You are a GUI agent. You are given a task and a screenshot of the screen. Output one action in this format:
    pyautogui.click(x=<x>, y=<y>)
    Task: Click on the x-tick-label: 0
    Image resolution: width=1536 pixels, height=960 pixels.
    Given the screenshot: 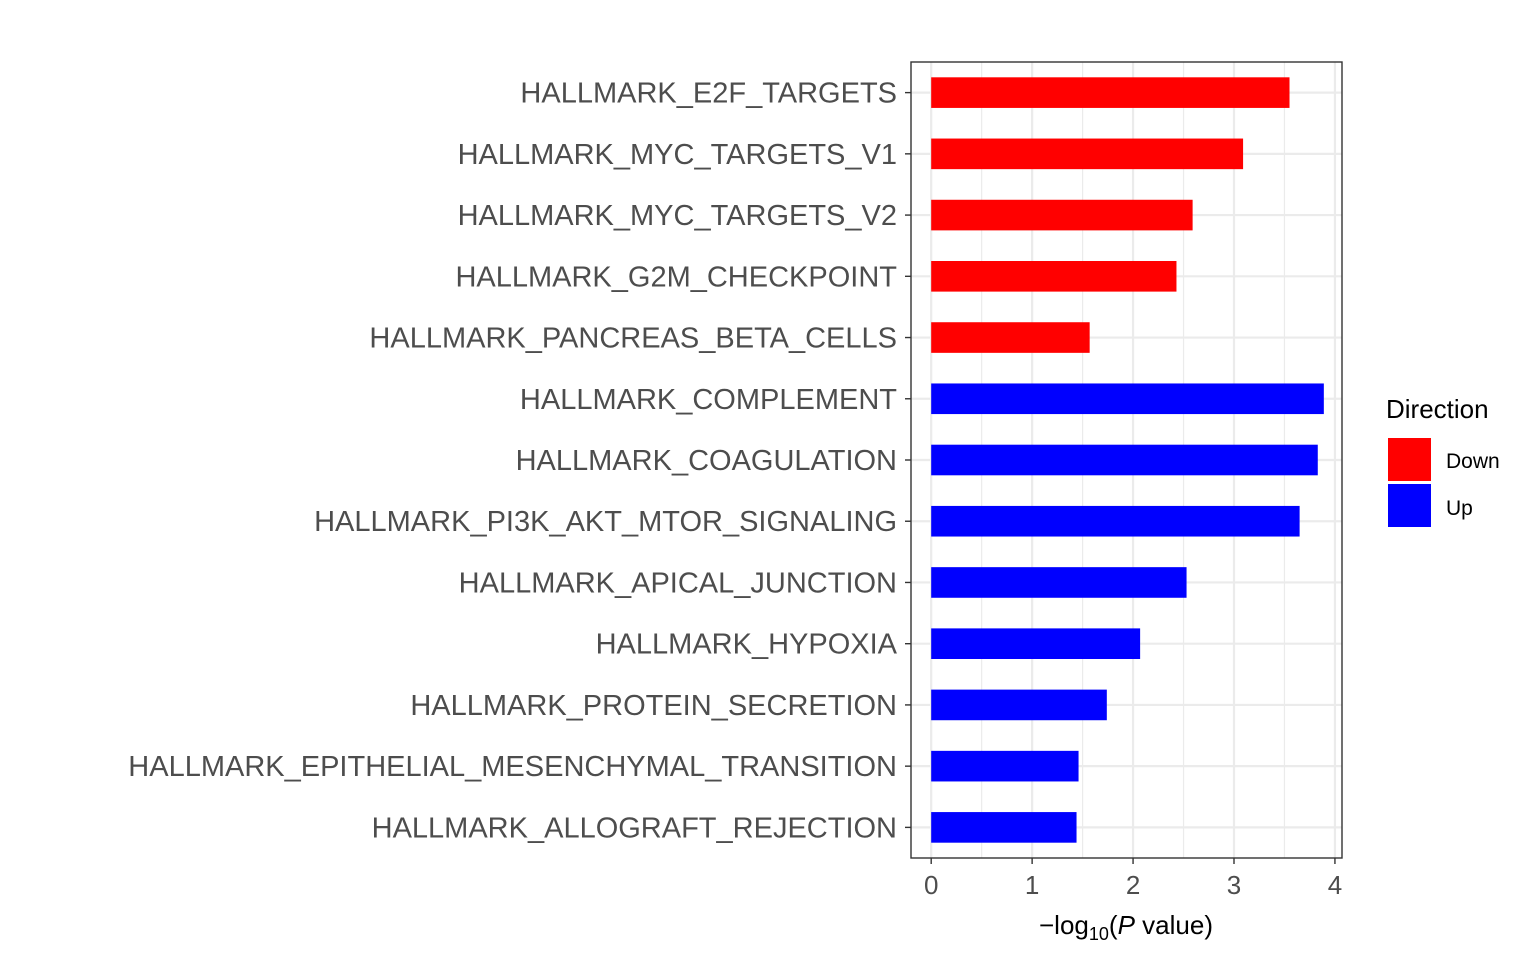 What is the action you would take?
    pyautogui.click(x=931, y=885)
    